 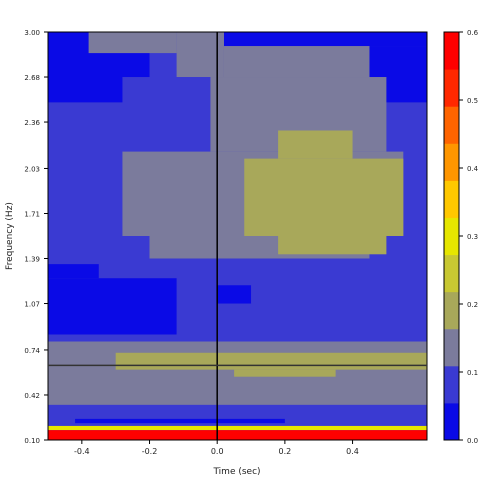 I want to click on y-tick-label-6: 2.03, so click(x=32, y=169).